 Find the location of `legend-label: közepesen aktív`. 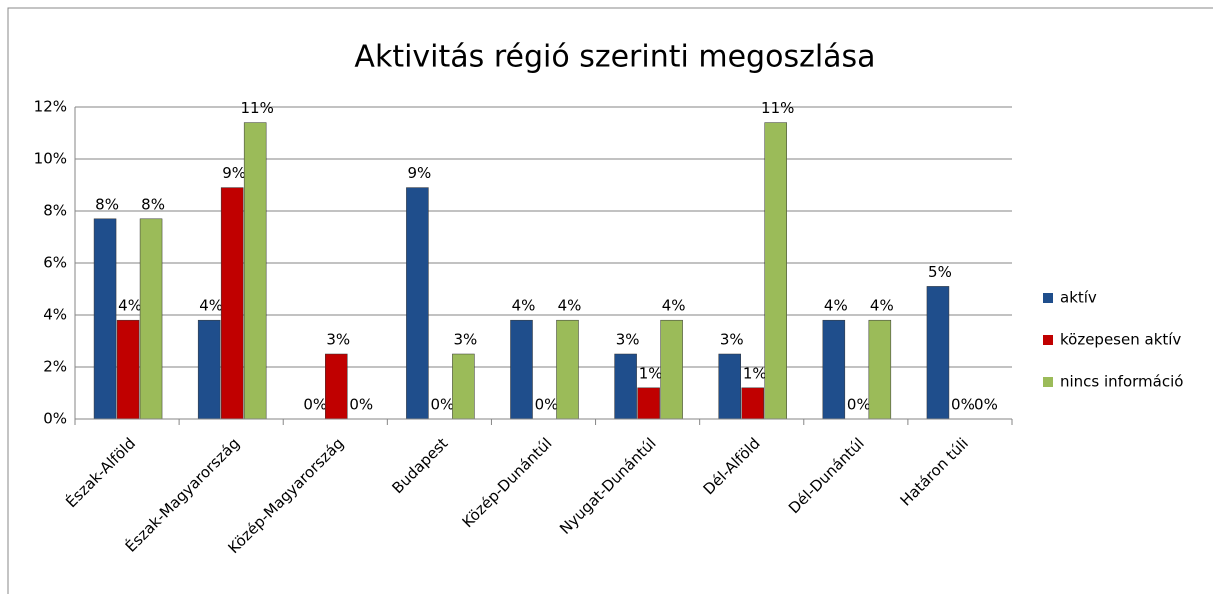

legend-label: közepesen aktív is located at coordinates (1120, 340).